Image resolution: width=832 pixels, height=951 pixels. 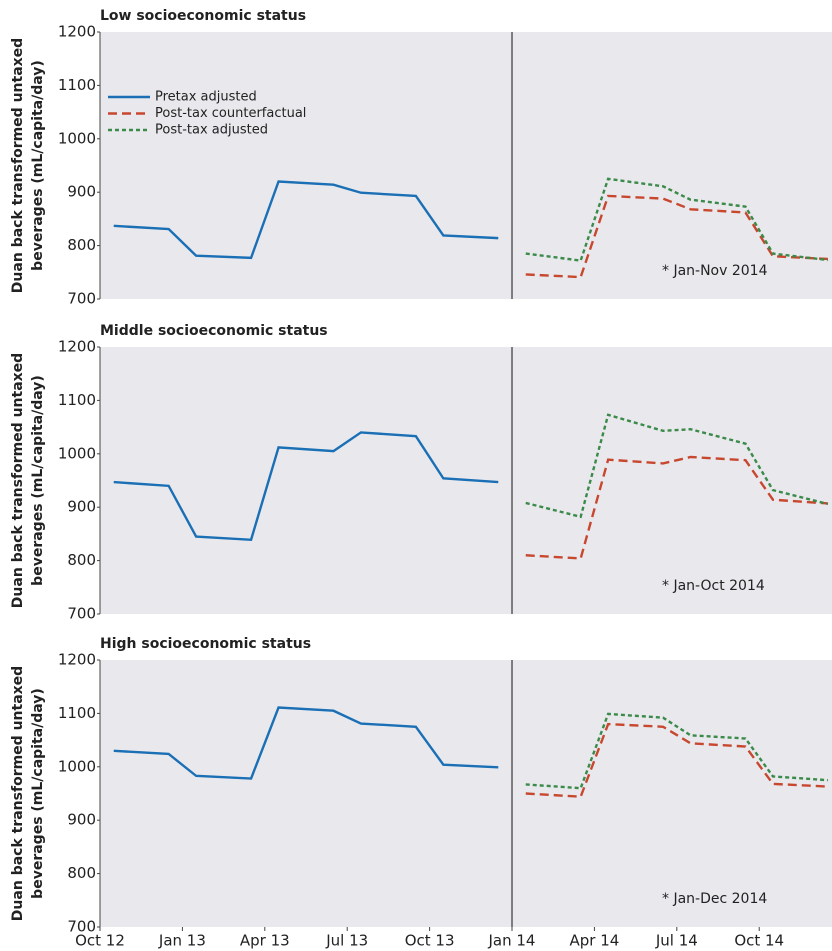 I want to click on x-tick-label: Oct 14, so click(x=759, y=941).